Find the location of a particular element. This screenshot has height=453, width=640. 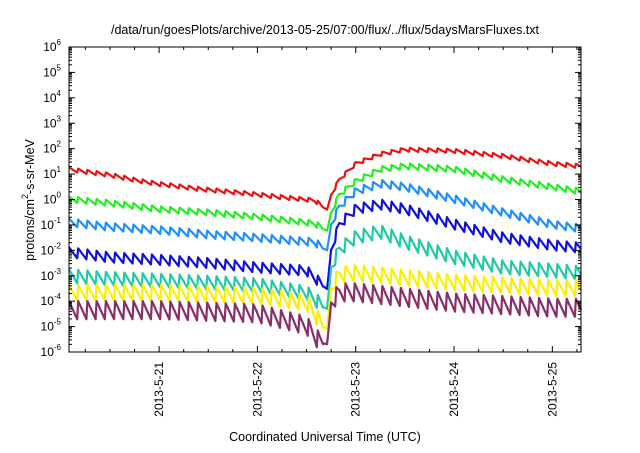

y-tick-label: 10⁶ is located at coordinates (52, 46).